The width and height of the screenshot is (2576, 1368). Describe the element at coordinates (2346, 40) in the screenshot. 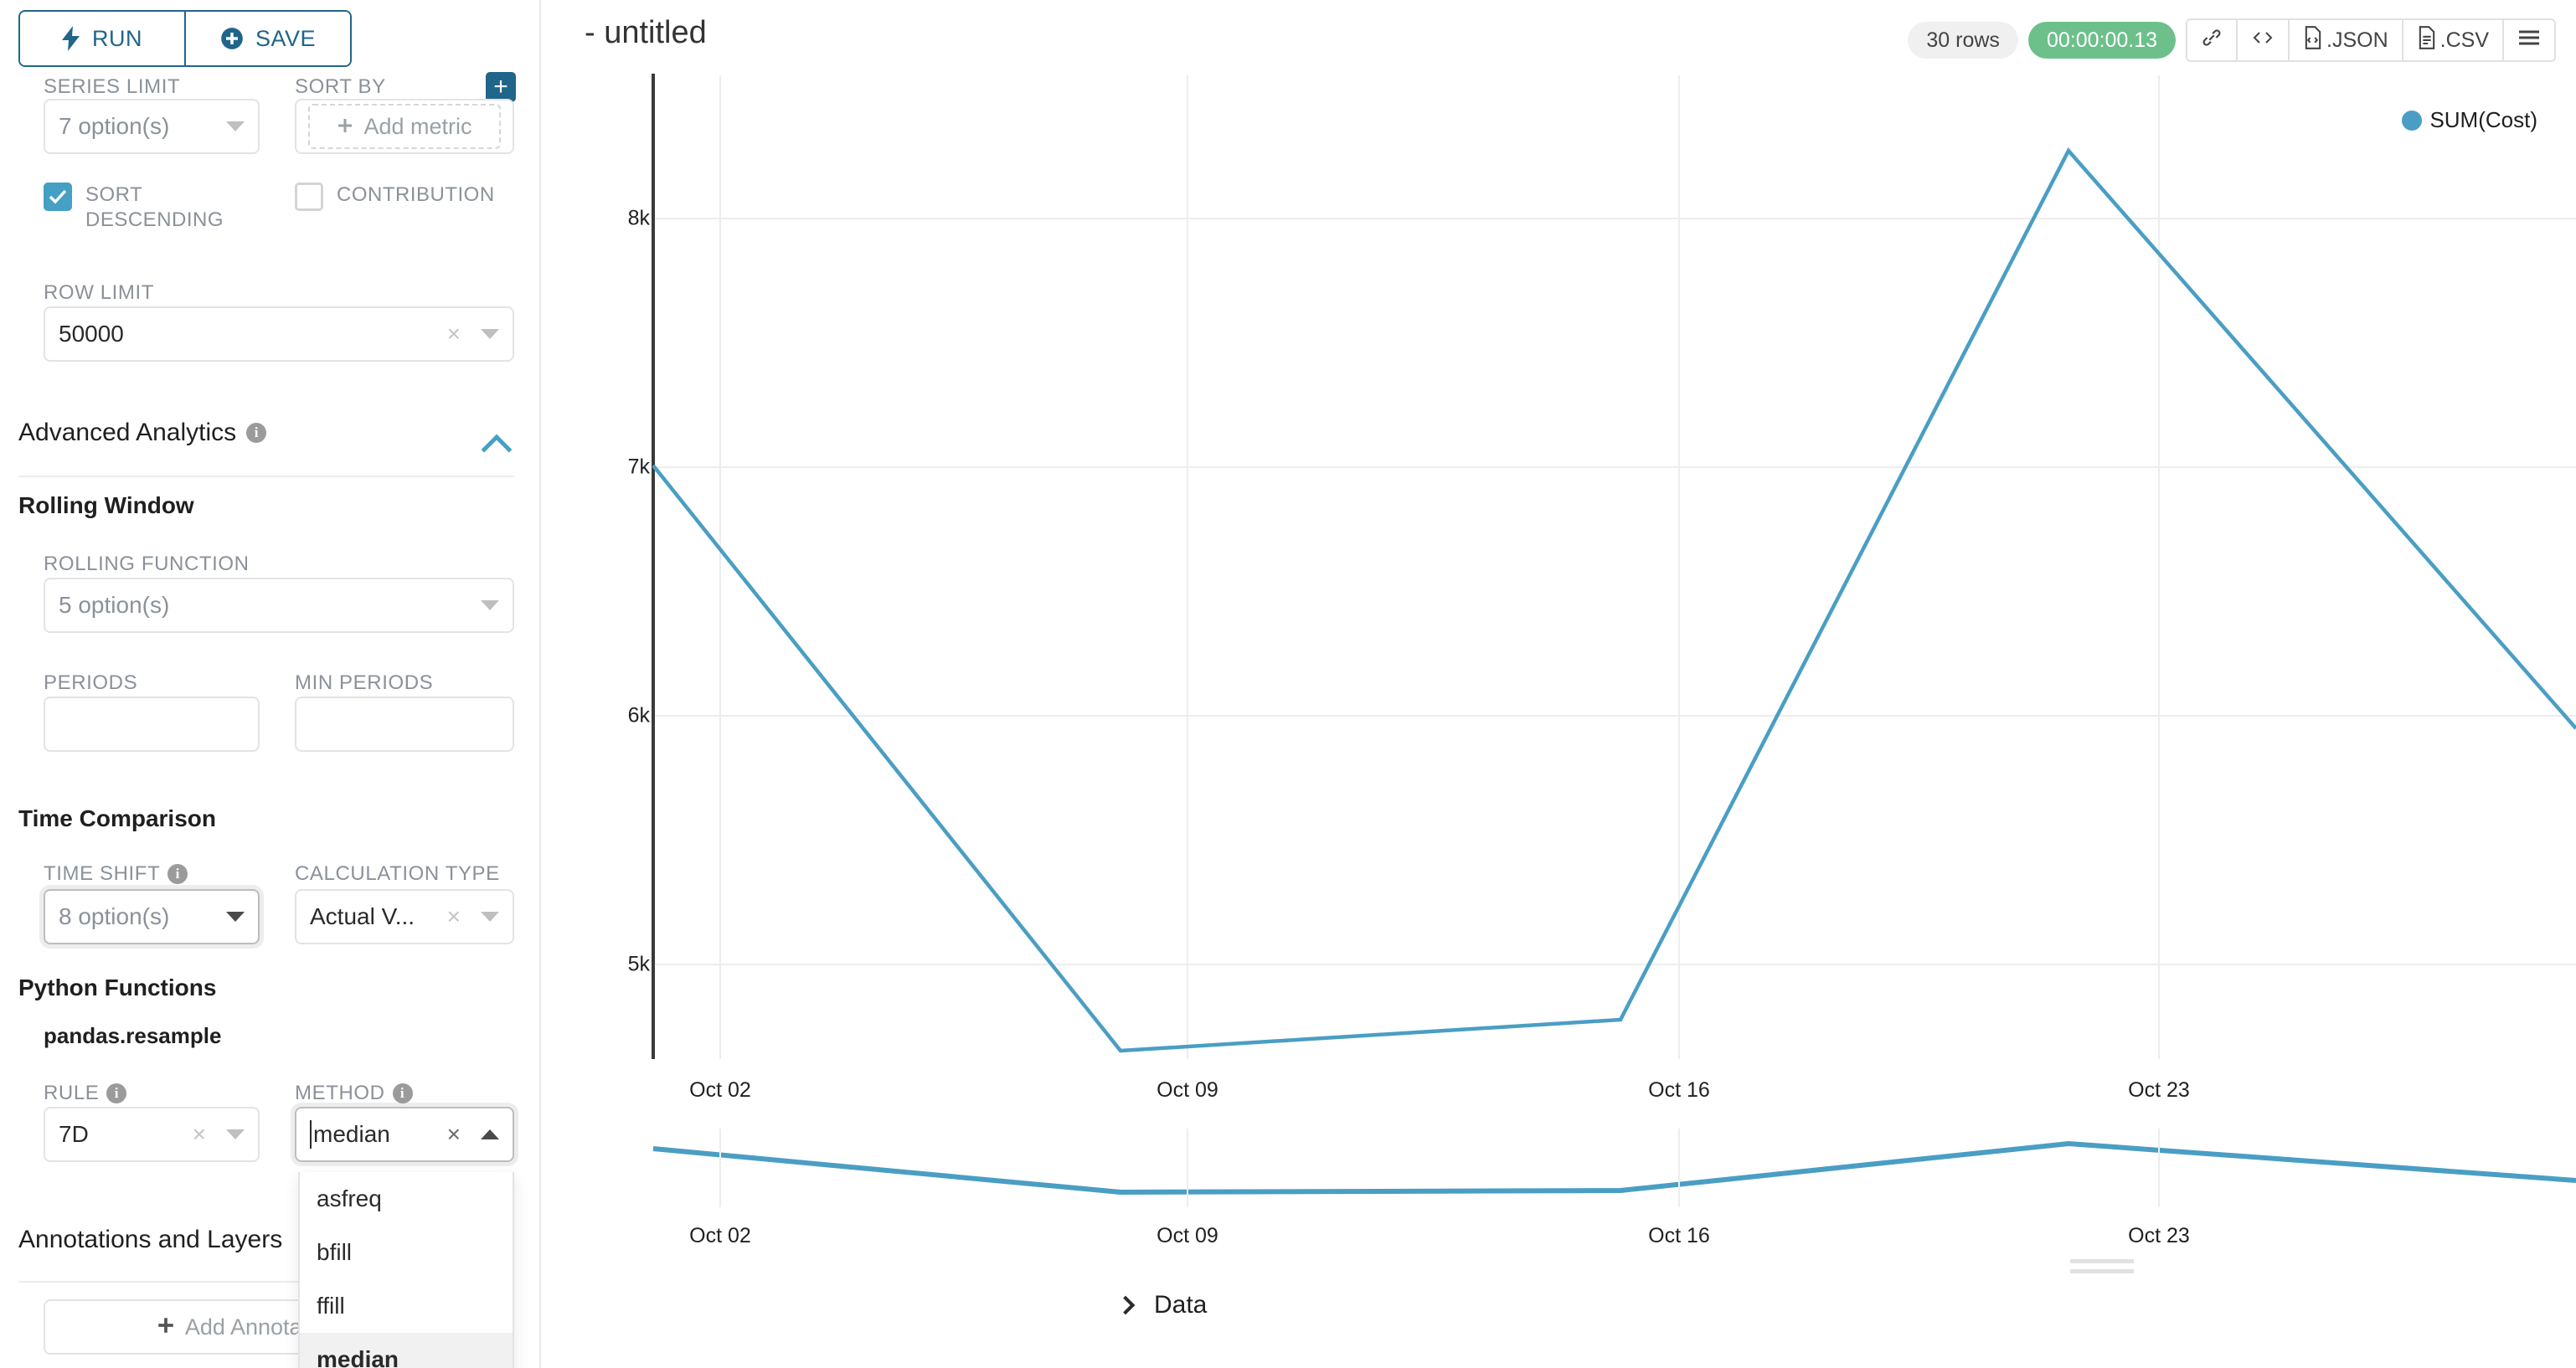

I see `json-export-button: .JSON` at that location.